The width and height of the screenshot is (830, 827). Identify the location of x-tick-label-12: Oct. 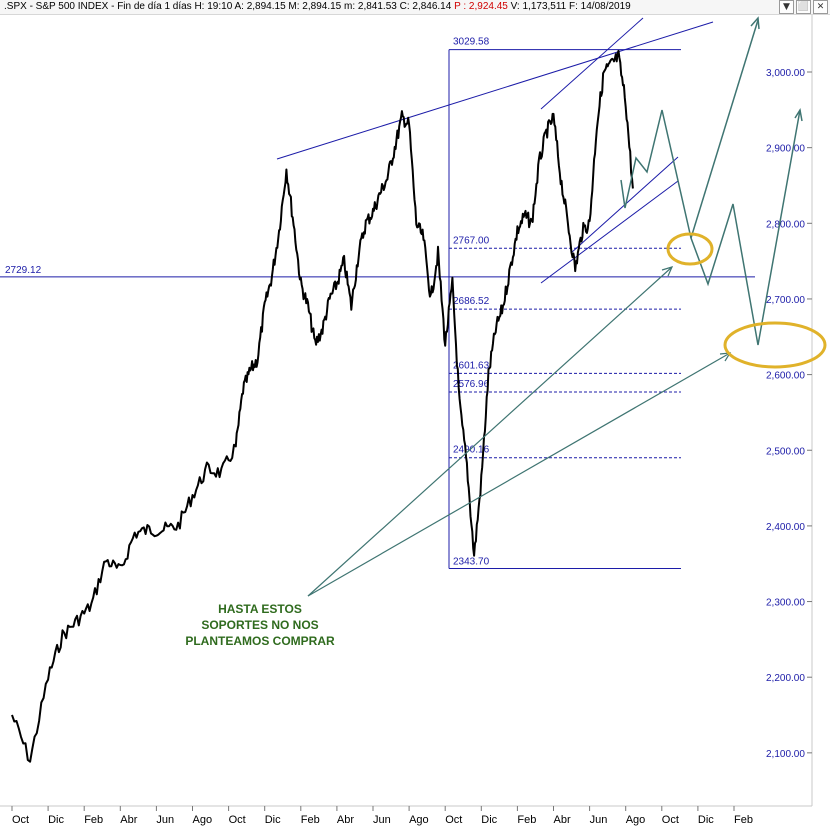
(453, 820).